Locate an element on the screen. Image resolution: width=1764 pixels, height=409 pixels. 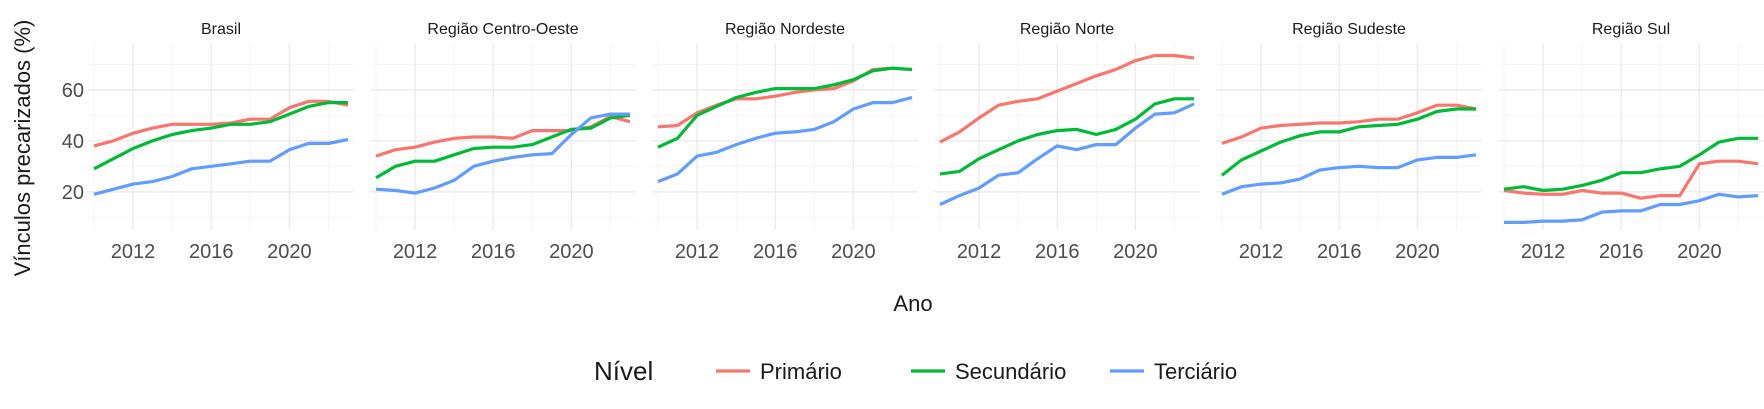
facet-panel: Região Nordeste 2012 2016 2020 is located at coordinates (785, 142).